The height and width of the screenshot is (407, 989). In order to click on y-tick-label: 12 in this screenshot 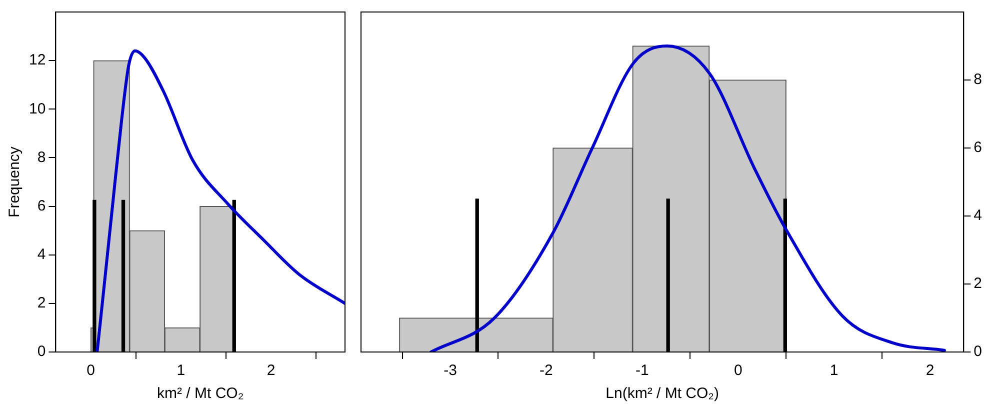, I will do `click(37, 60)`.